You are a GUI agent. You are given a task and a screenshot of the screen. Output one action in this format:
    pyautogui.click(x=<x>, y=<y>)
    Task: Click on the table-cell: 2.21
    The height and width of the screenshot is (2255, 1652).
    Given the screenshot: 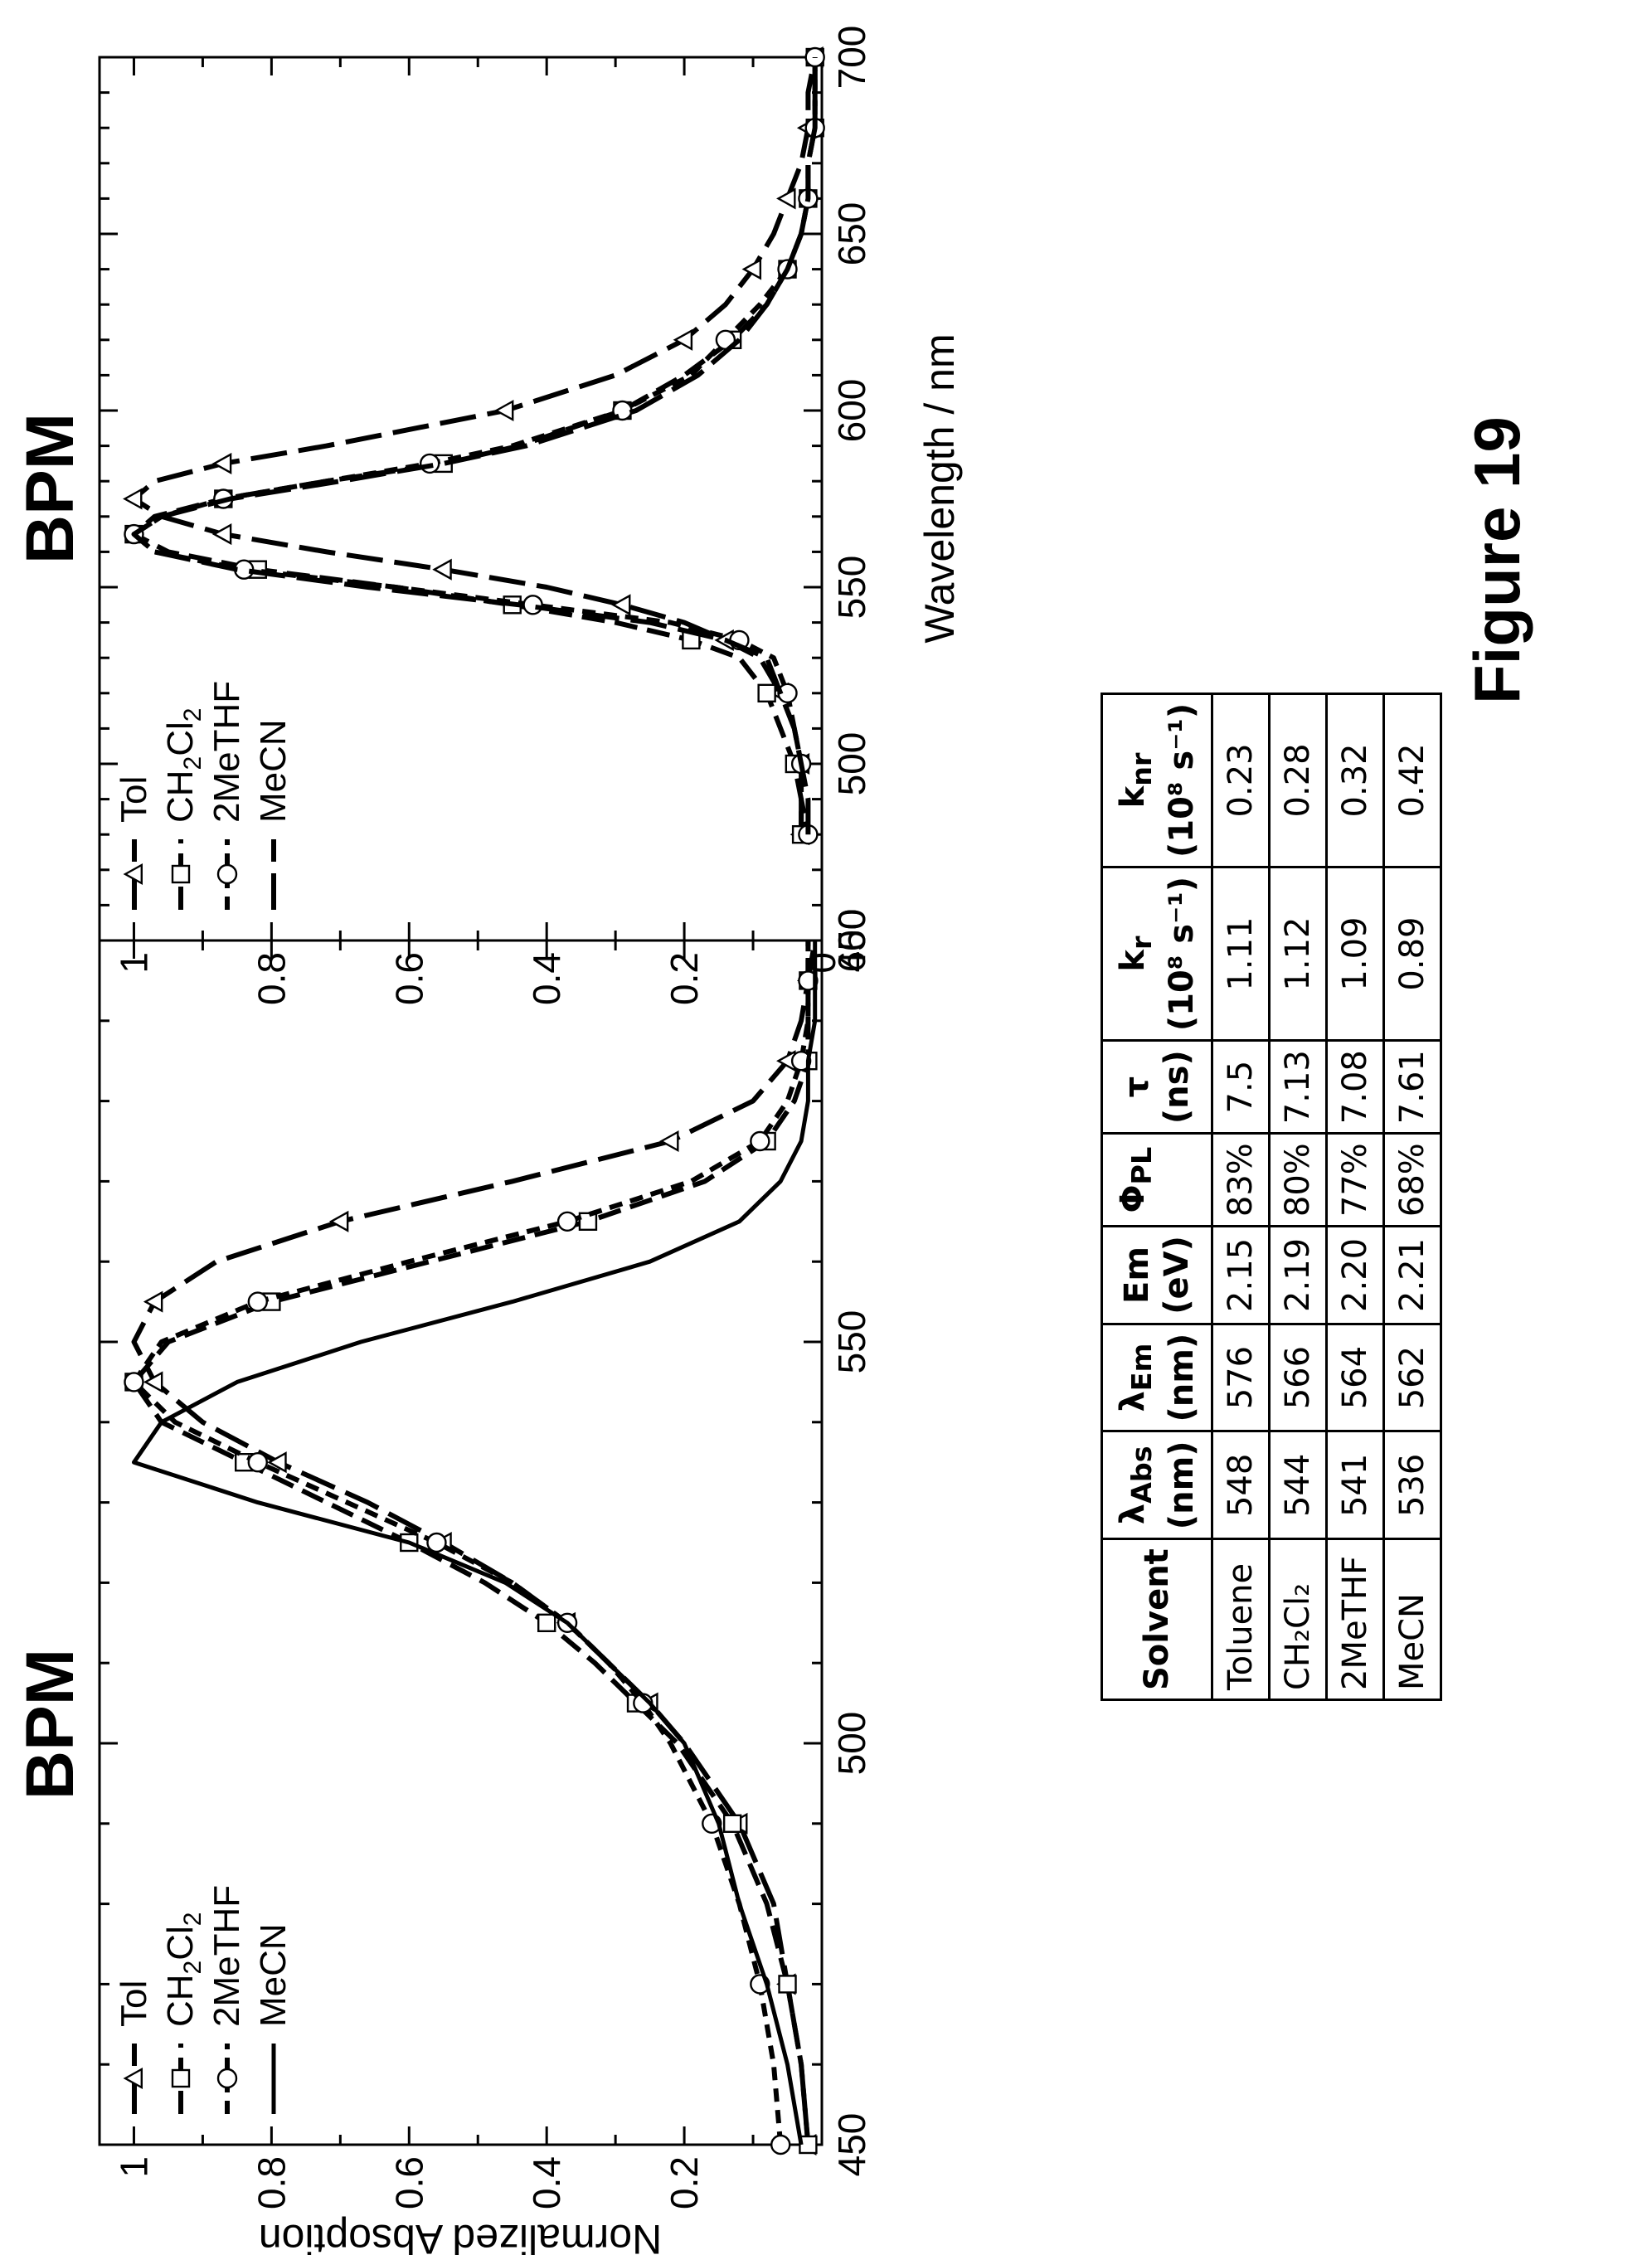 What is the action you would take?
    pyautogui.click(x=1412, y=1275)
    